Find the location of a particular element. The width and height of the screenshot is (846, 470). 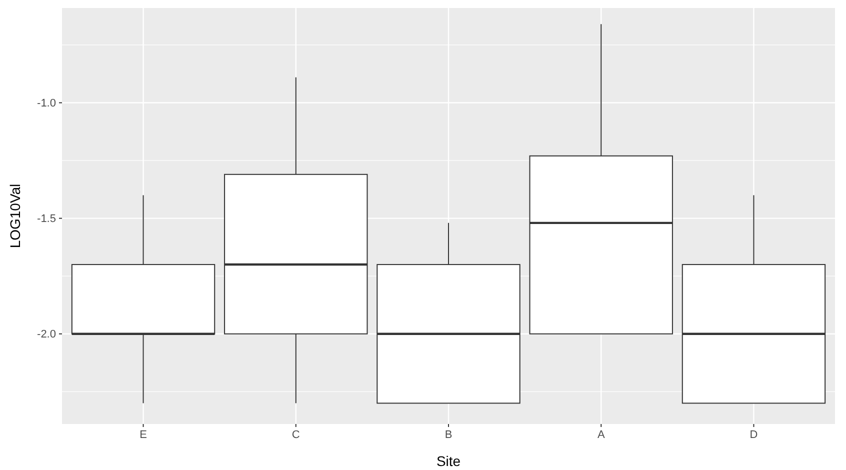

x-tick-label: C is located at coordinates (296, 434).